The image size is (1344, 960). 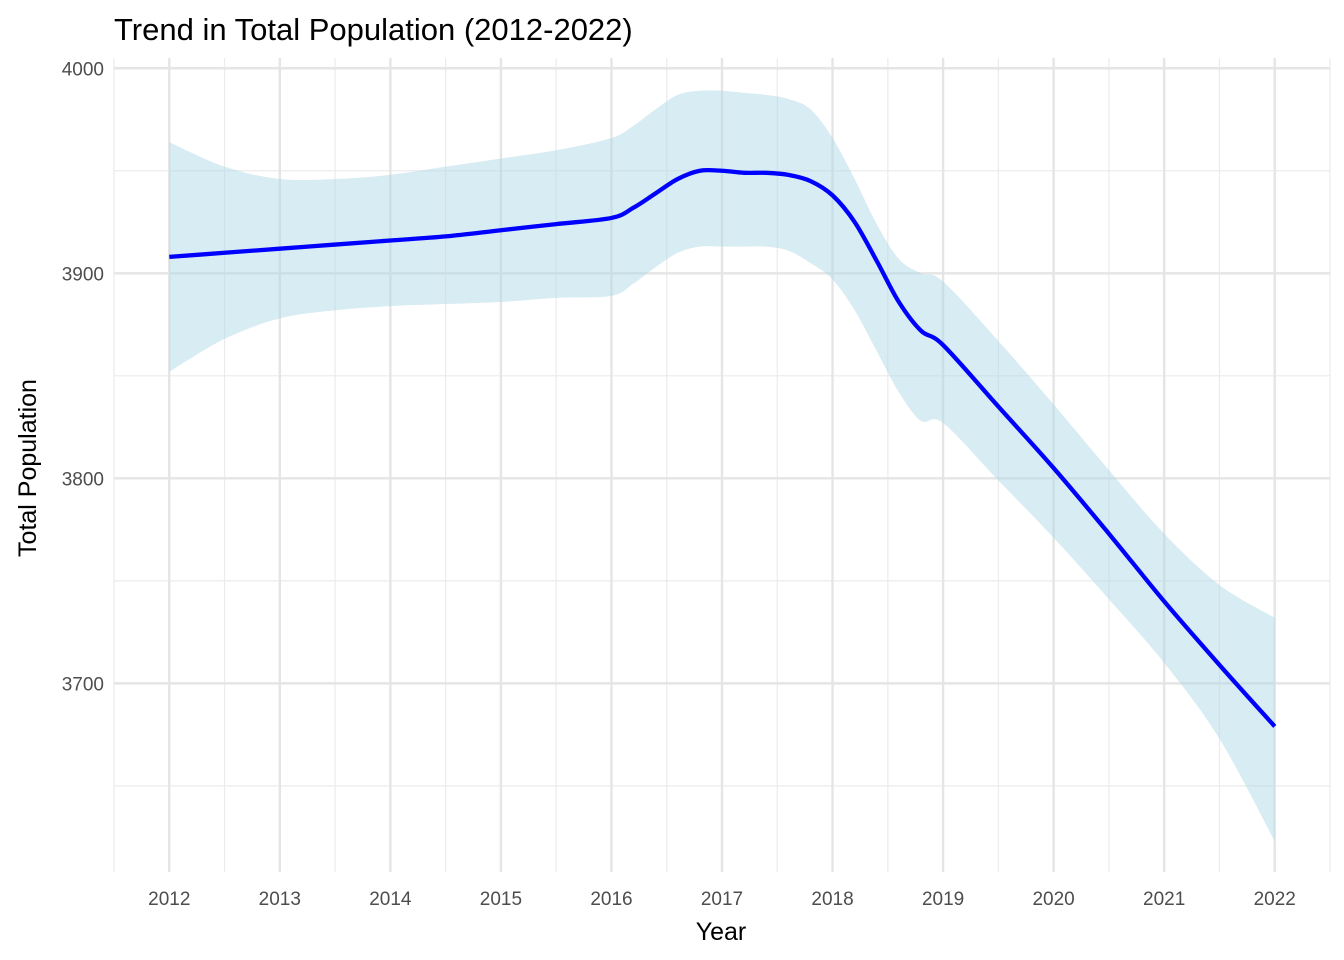 What do you see at coordinates (1164, 899) in the screenshot?
I see `x-tick-label: 2021` at bounding box center [1164, 899].